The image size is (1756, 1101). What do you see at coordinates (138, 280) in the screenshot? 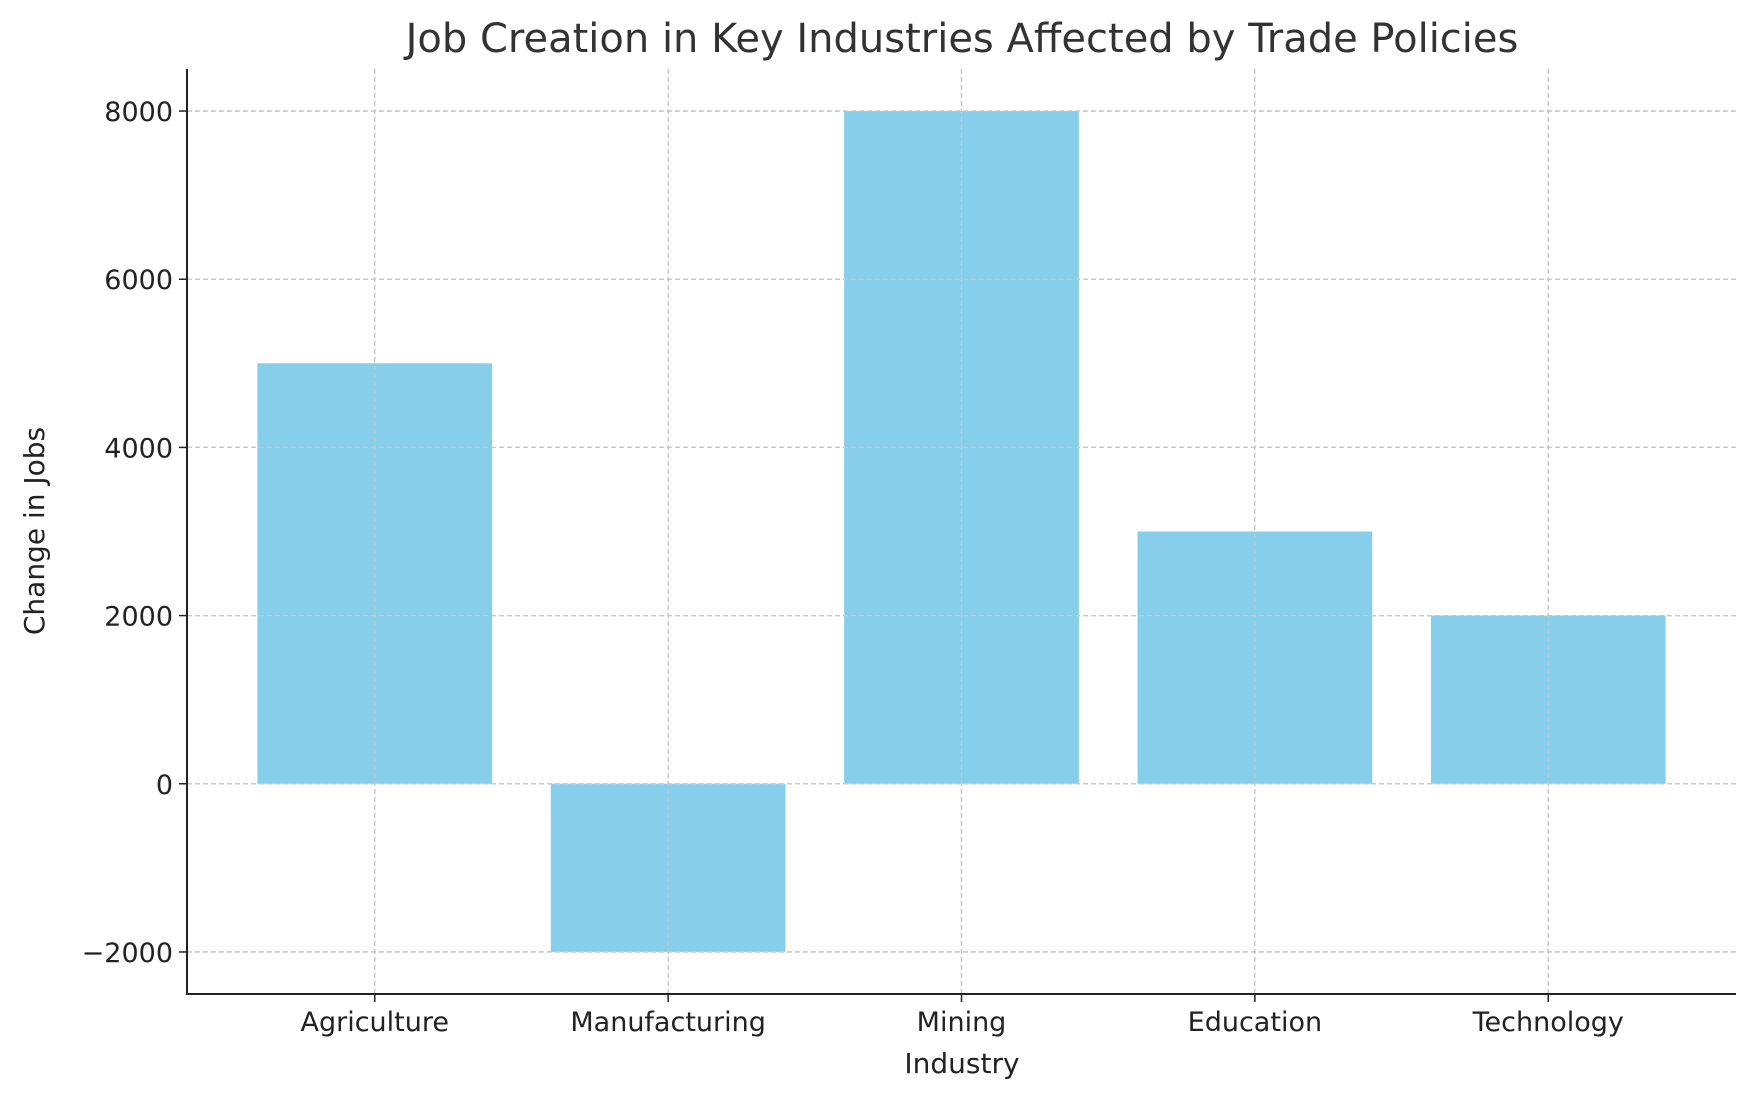
I see `y-tick-label: 6000` at bounding box center [138, 280].